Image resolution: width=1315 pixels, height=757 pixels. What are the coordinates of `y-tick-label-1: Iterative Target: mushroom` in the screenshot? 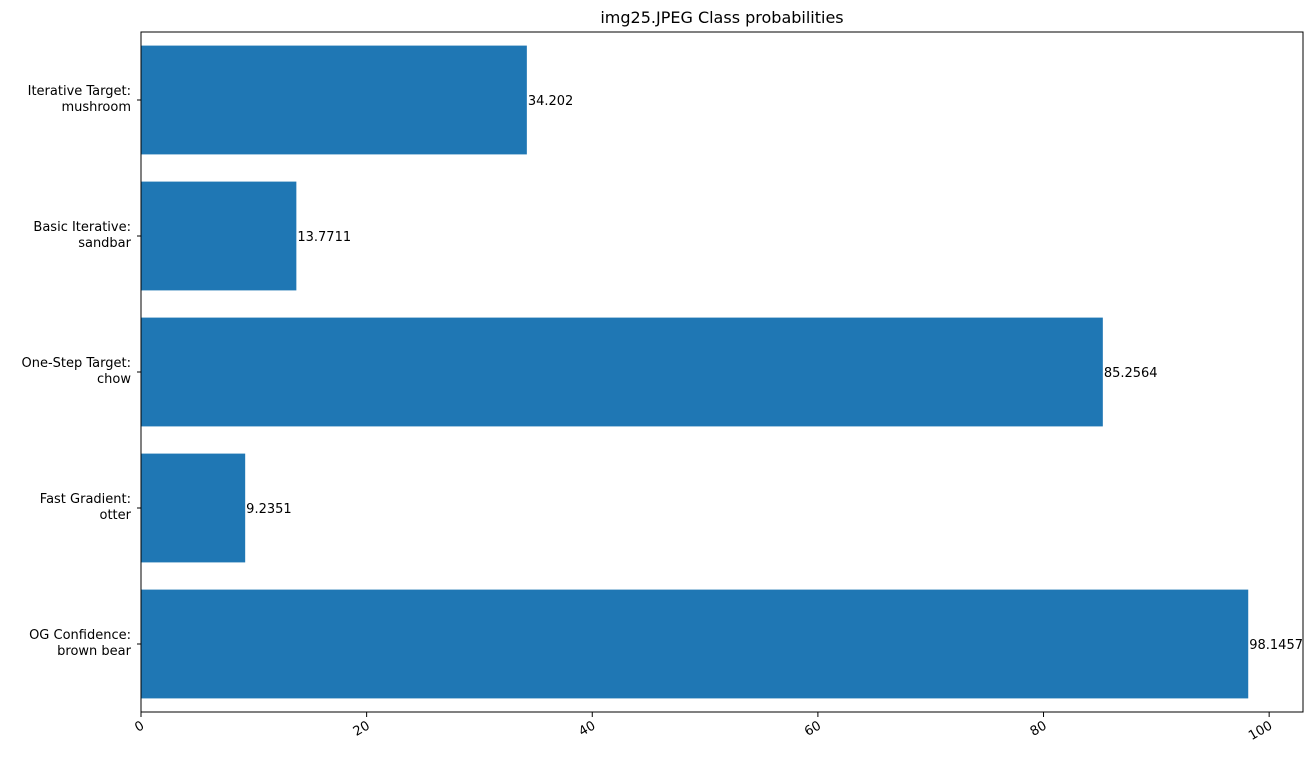 It's located at (79, 99).